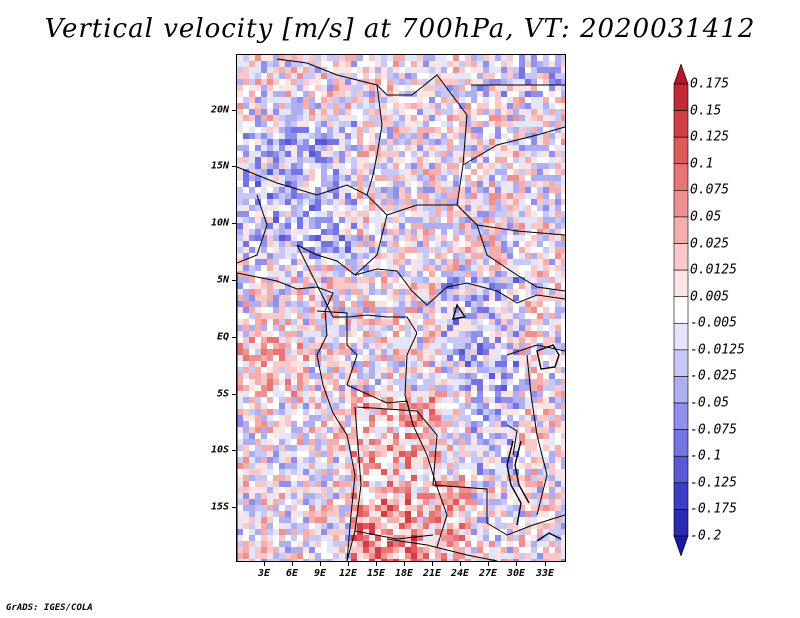 This screenshot has width=800, height=618. I want to click on lon-tick-label: 27E, so click(488, 573).